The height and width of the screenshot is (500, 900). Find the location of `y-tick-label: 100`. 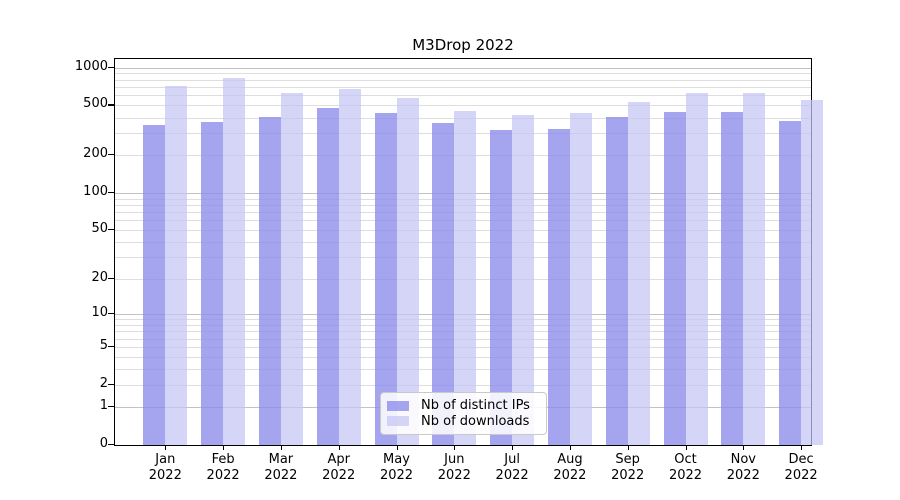

y-tick-label: 100 is located at coordinates (95, 191).